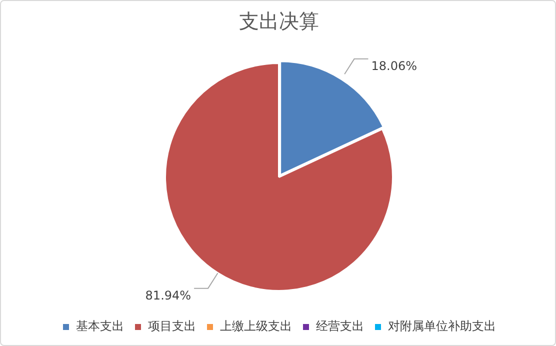 The image size is (556, 346). Describe the element at coordinates (442, 326) in the screenshot. I see `legend-label: 对附属单位补助支出` at that location.